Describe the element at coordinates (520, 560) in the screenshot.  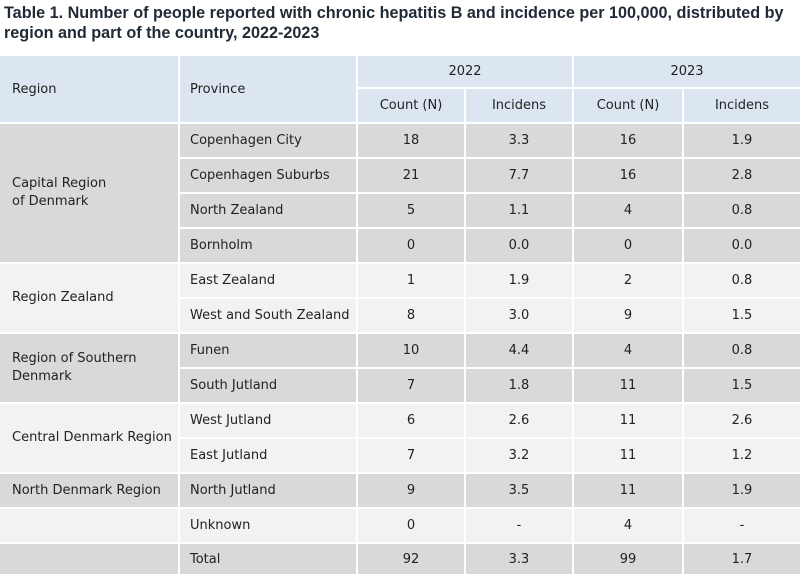
I see `incidence-2022-total-cell: 3.3` at that location.